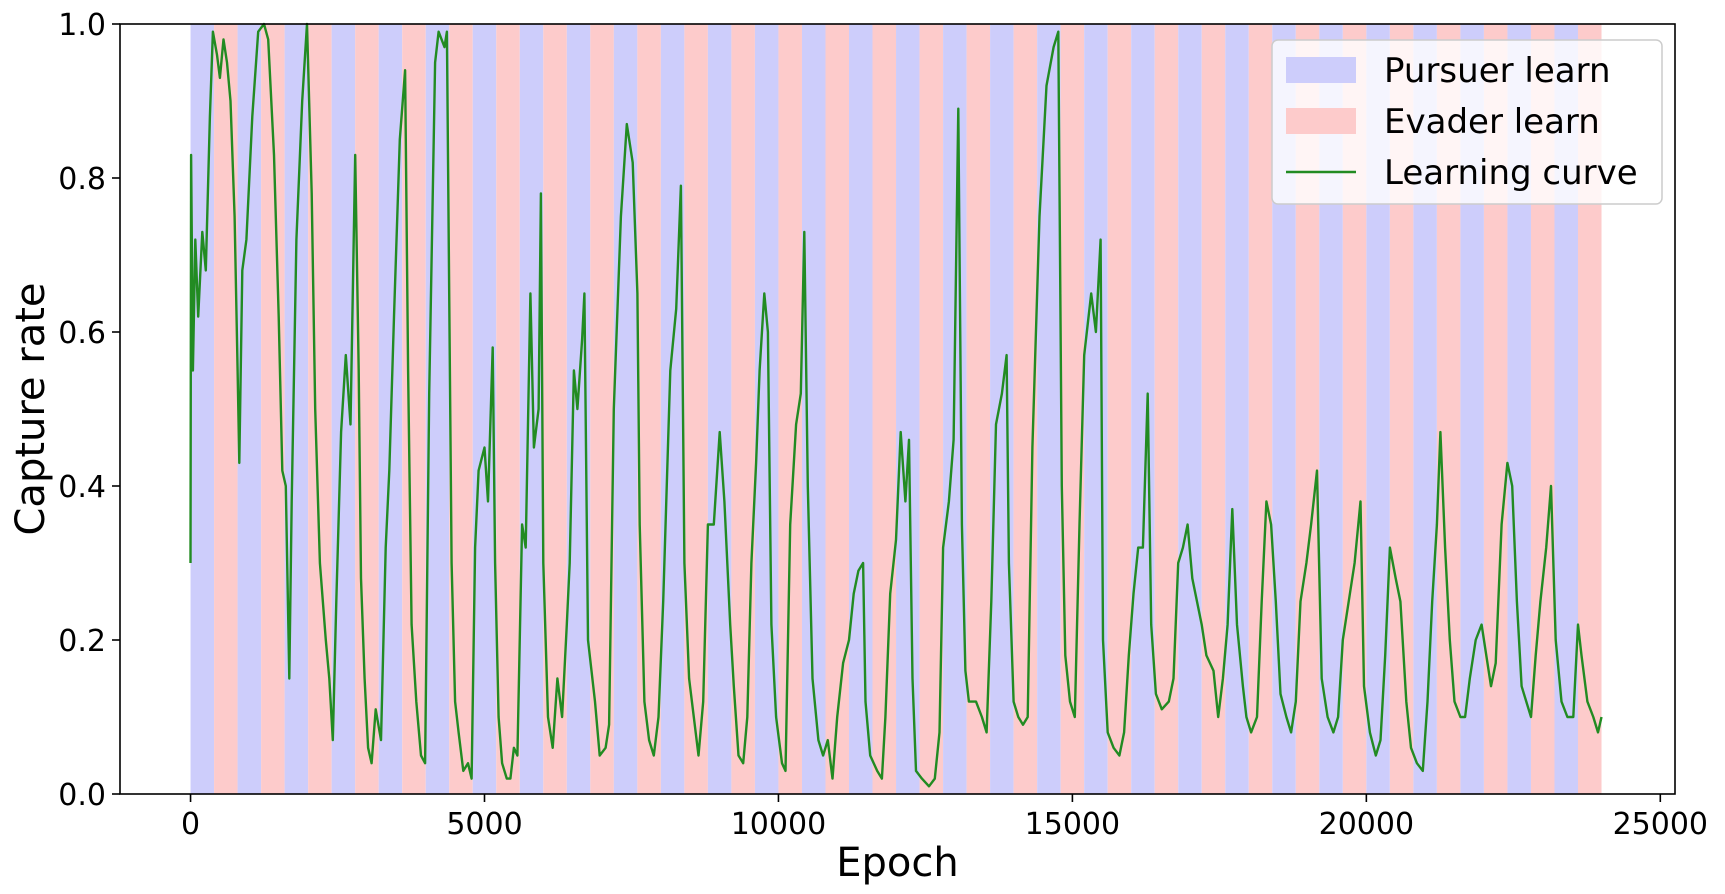 This screenshot has height=894, width=1725. Describe the element at coordinates (944, 818) in the screenshot. I see `x-axis-ticks: 0 5000 10000 15000 20000 25000` at that location.